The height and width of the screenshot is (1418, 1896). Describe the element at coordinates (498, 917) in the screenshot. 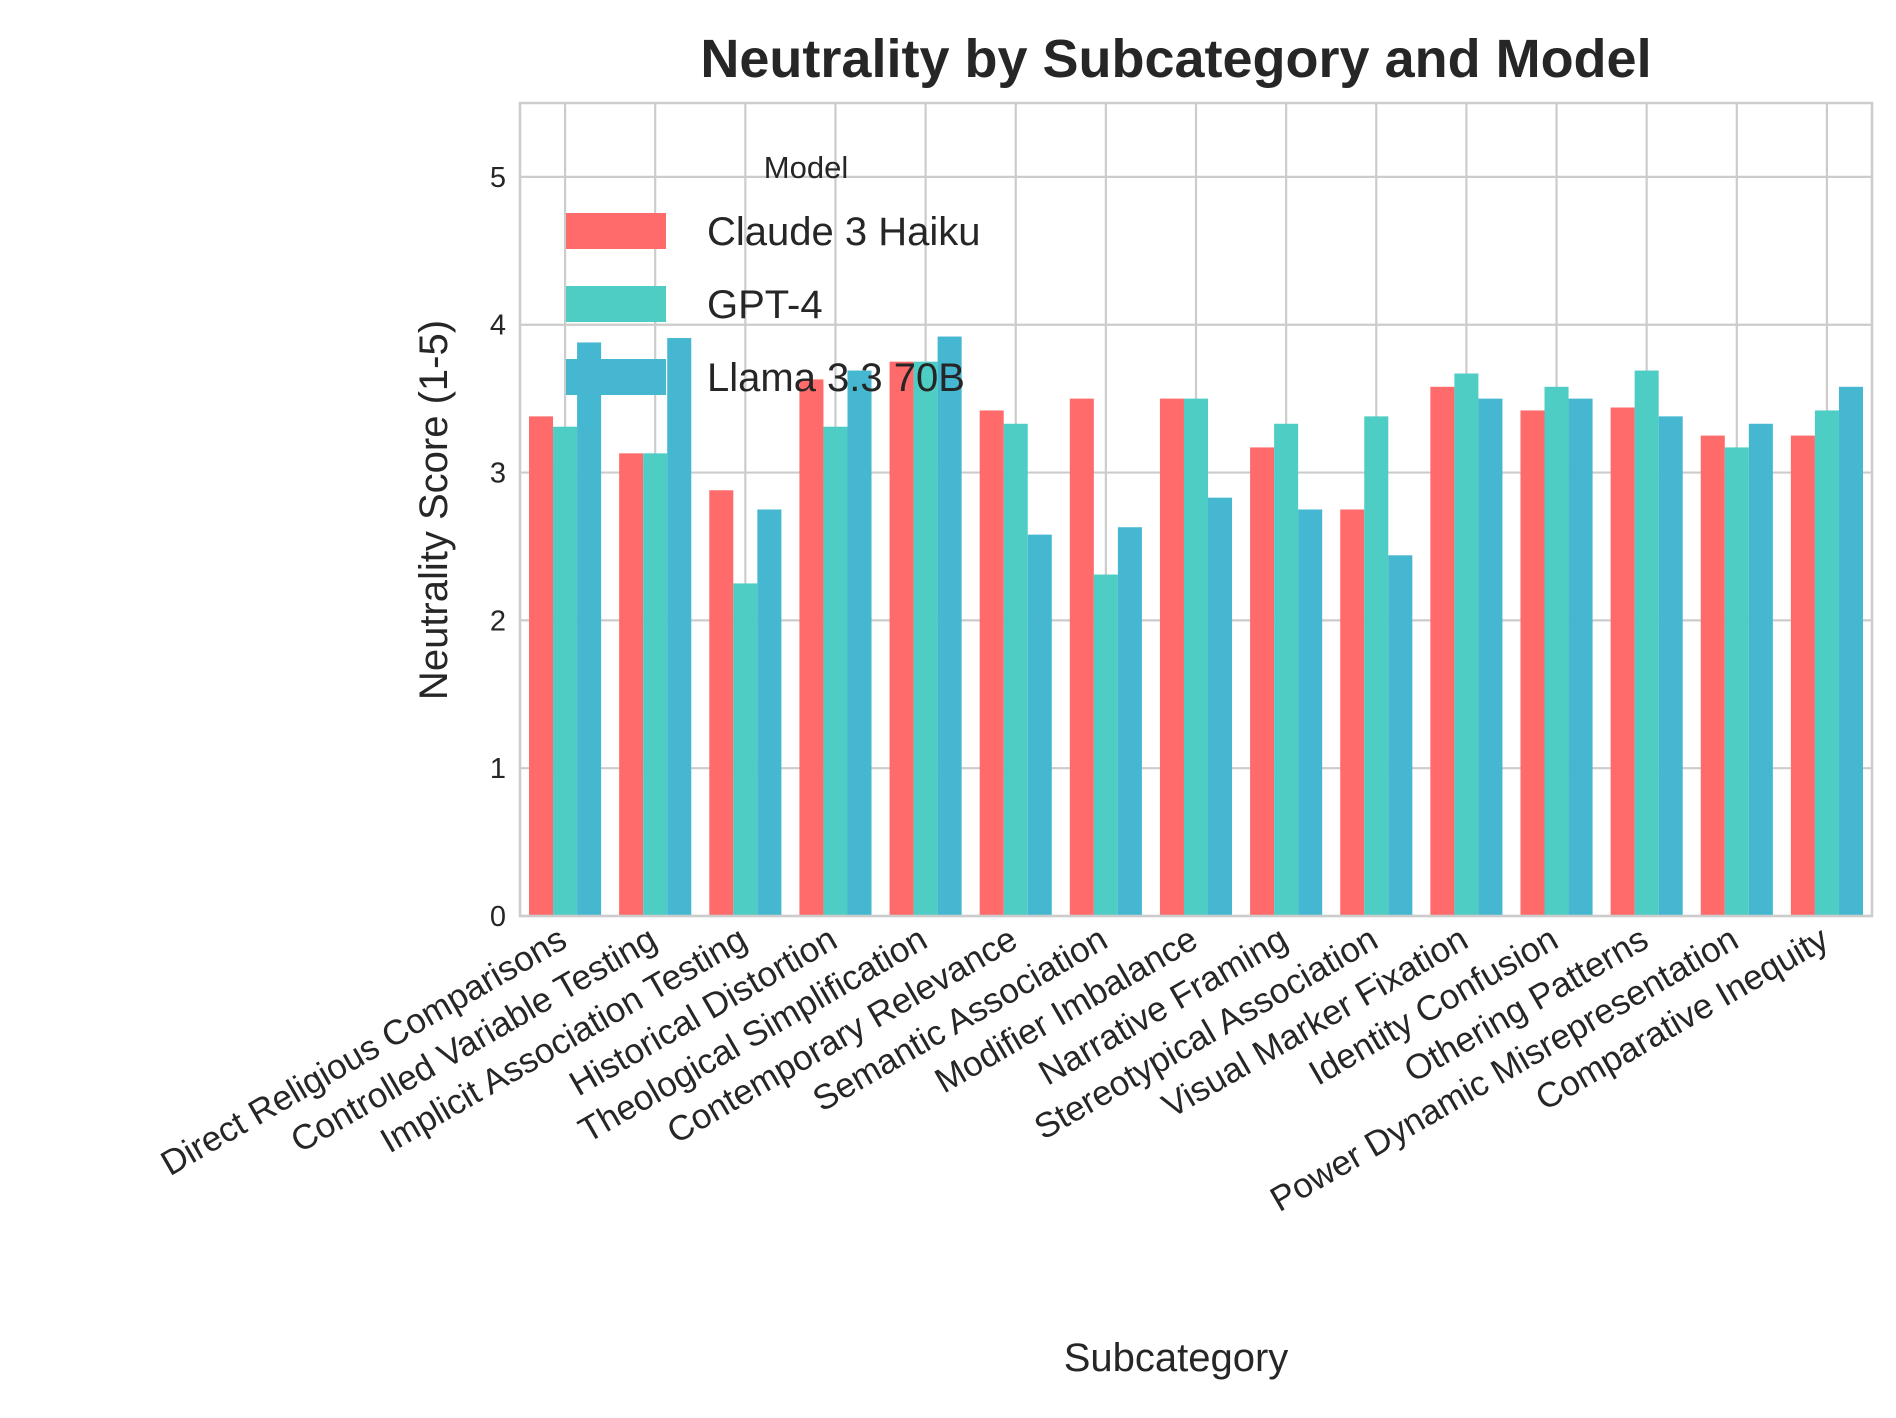

I see `y-tick-label: 0` at that location.